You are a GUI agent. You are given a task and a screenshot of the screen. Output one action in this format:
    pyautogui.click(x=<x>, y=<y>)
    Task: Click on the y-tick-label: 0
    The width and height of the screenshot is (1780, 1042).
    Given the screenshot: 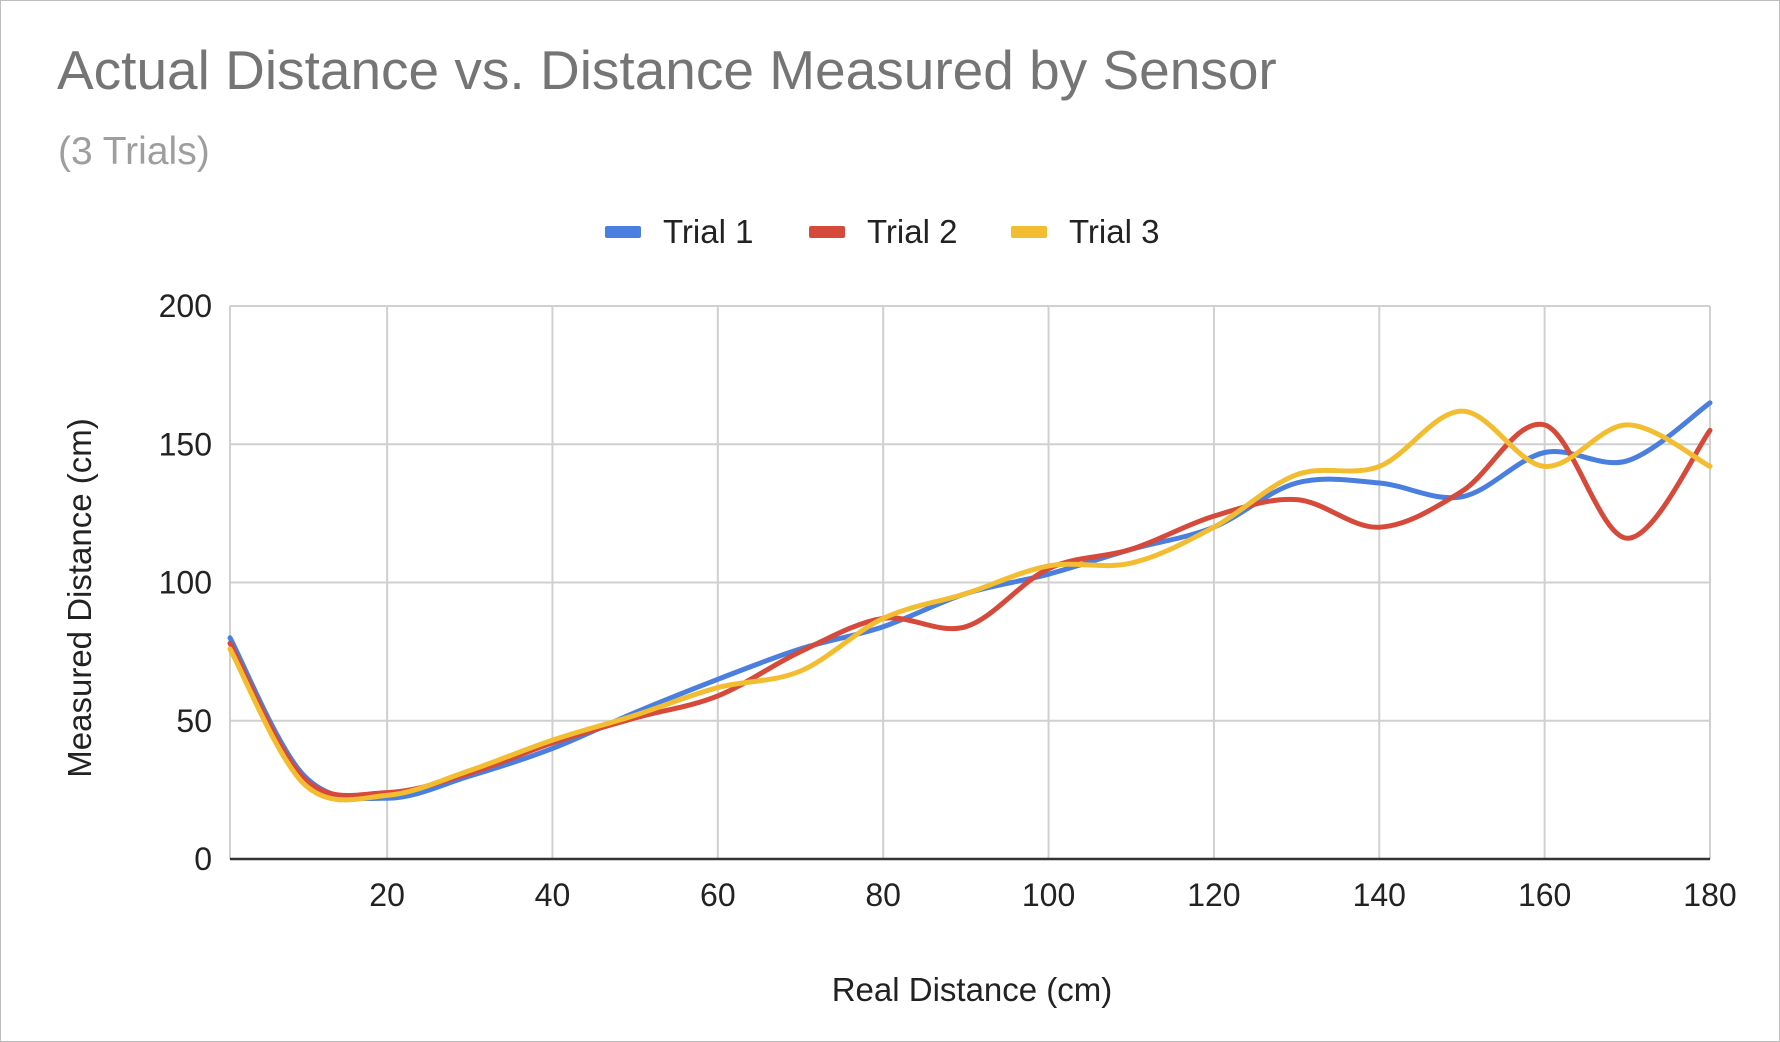 What is the action you would take?
    pyautogui.click(x=203, y=859)
    